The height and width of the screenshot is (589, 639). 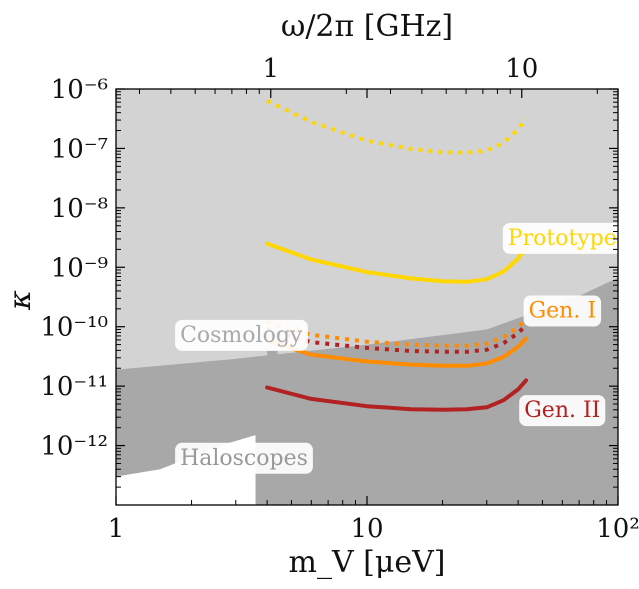 I want to click on annotation-label: Prototype, so click(x=562, y=238).